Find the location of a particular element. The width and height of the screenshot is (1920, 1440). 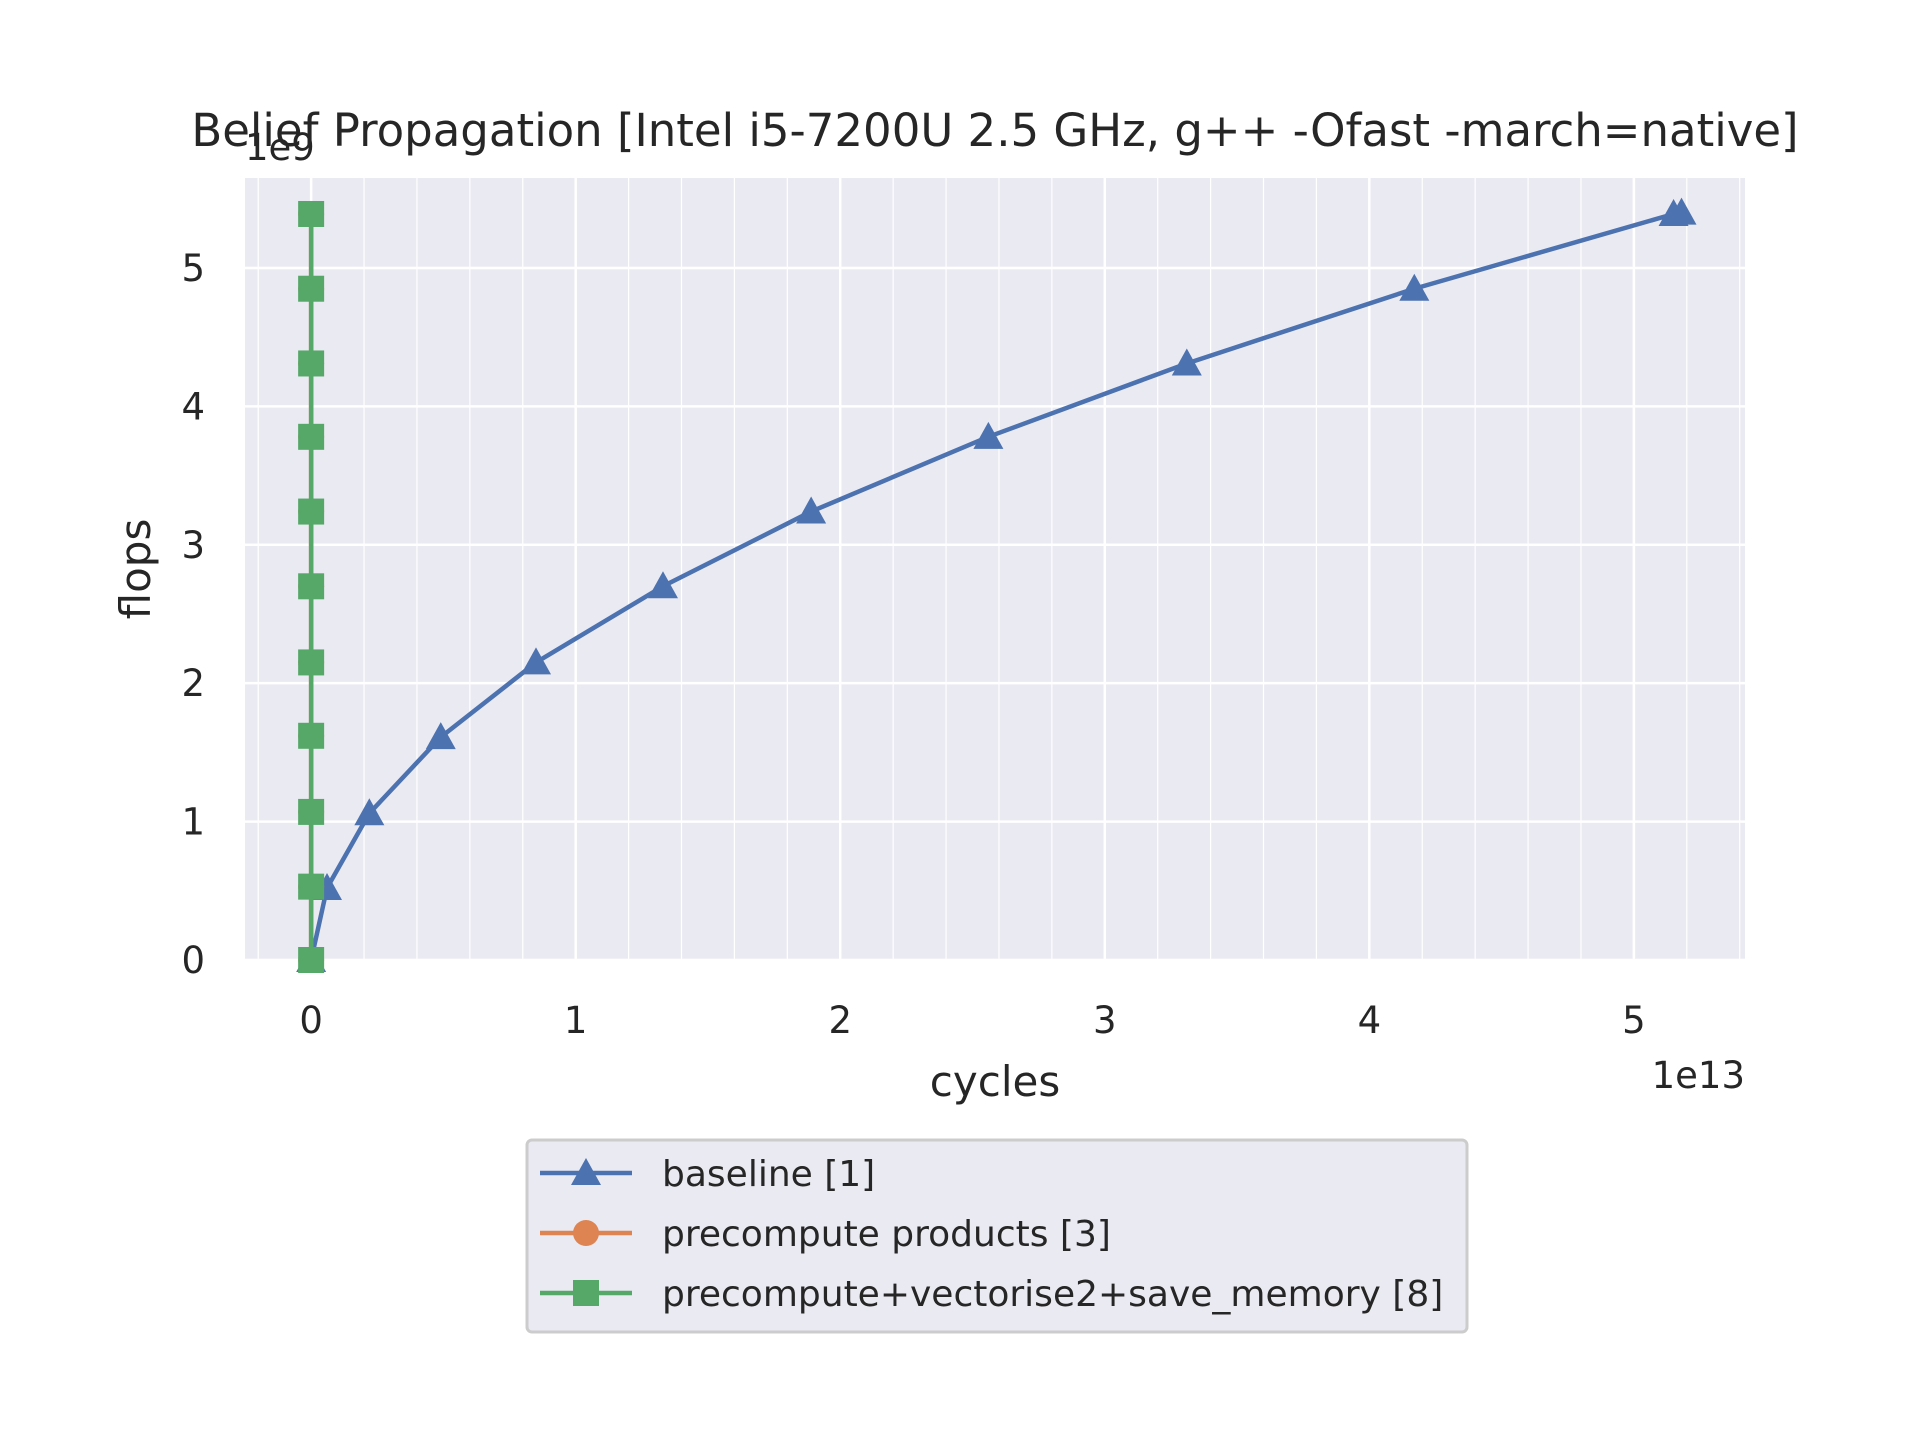

y-offset-text: 1e9 is located at coordinates (280, 147).